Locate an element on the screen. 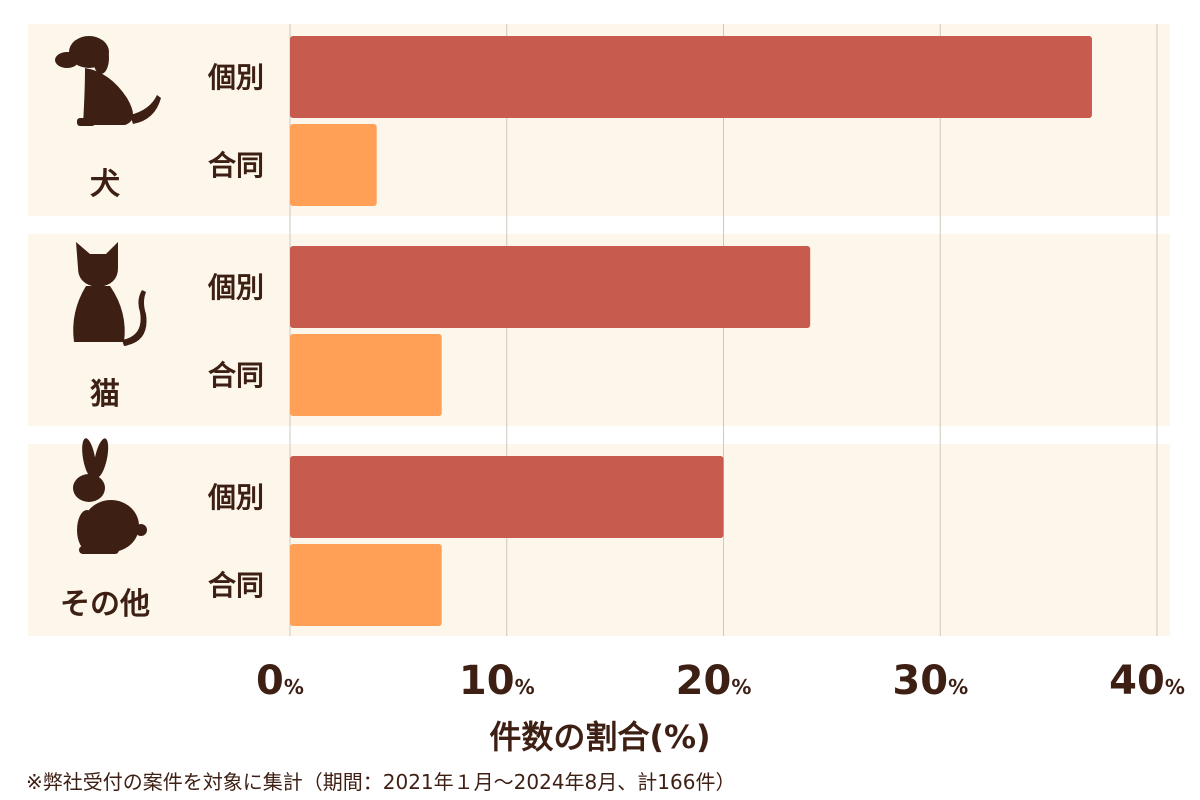  dog-icon is located at coordinates (108, 81).